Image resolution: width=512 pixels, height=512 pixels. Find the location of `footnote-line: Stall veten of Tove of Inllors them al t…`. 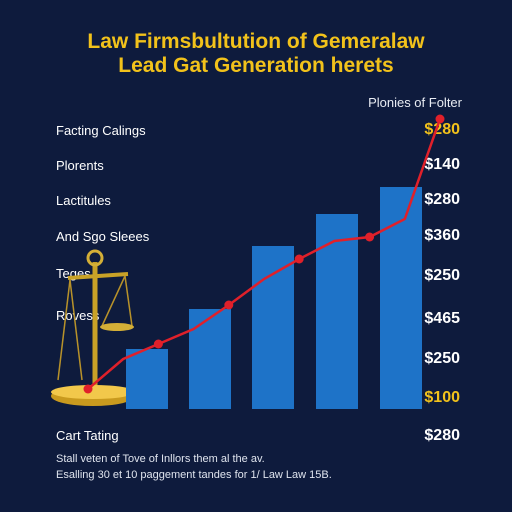

footnote-line: Stall veten of Tove of Inllors them al t… is located at coordinates (160, 459).